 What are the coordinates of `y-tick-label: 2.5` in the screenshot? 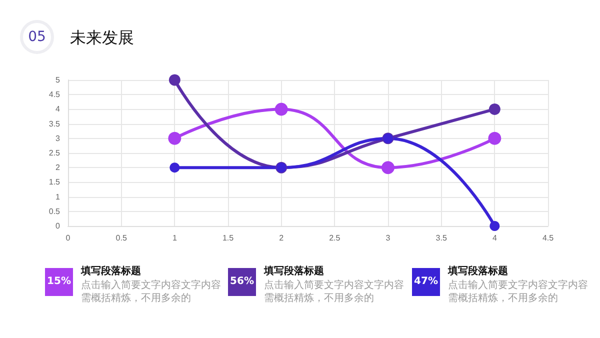 It's located at (54, 153).